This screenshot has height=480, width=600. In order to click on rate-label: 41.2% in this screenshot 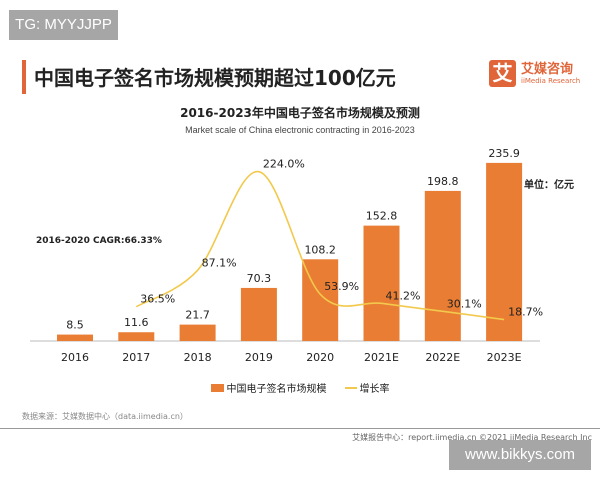, I will do `click(403, 295)`.